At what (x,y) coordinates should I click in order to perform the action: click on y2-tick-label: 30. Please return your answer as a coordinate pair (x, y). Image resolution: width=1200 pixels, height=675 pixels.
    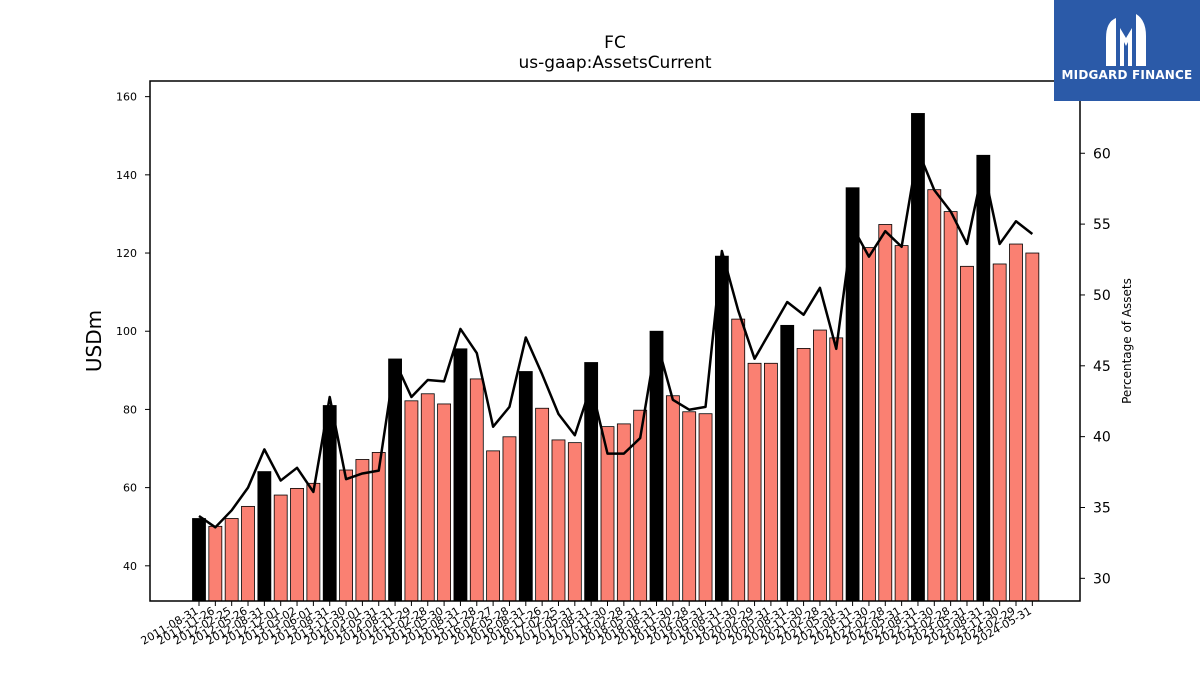
    Looking at the image, I should click on (1102, 579).